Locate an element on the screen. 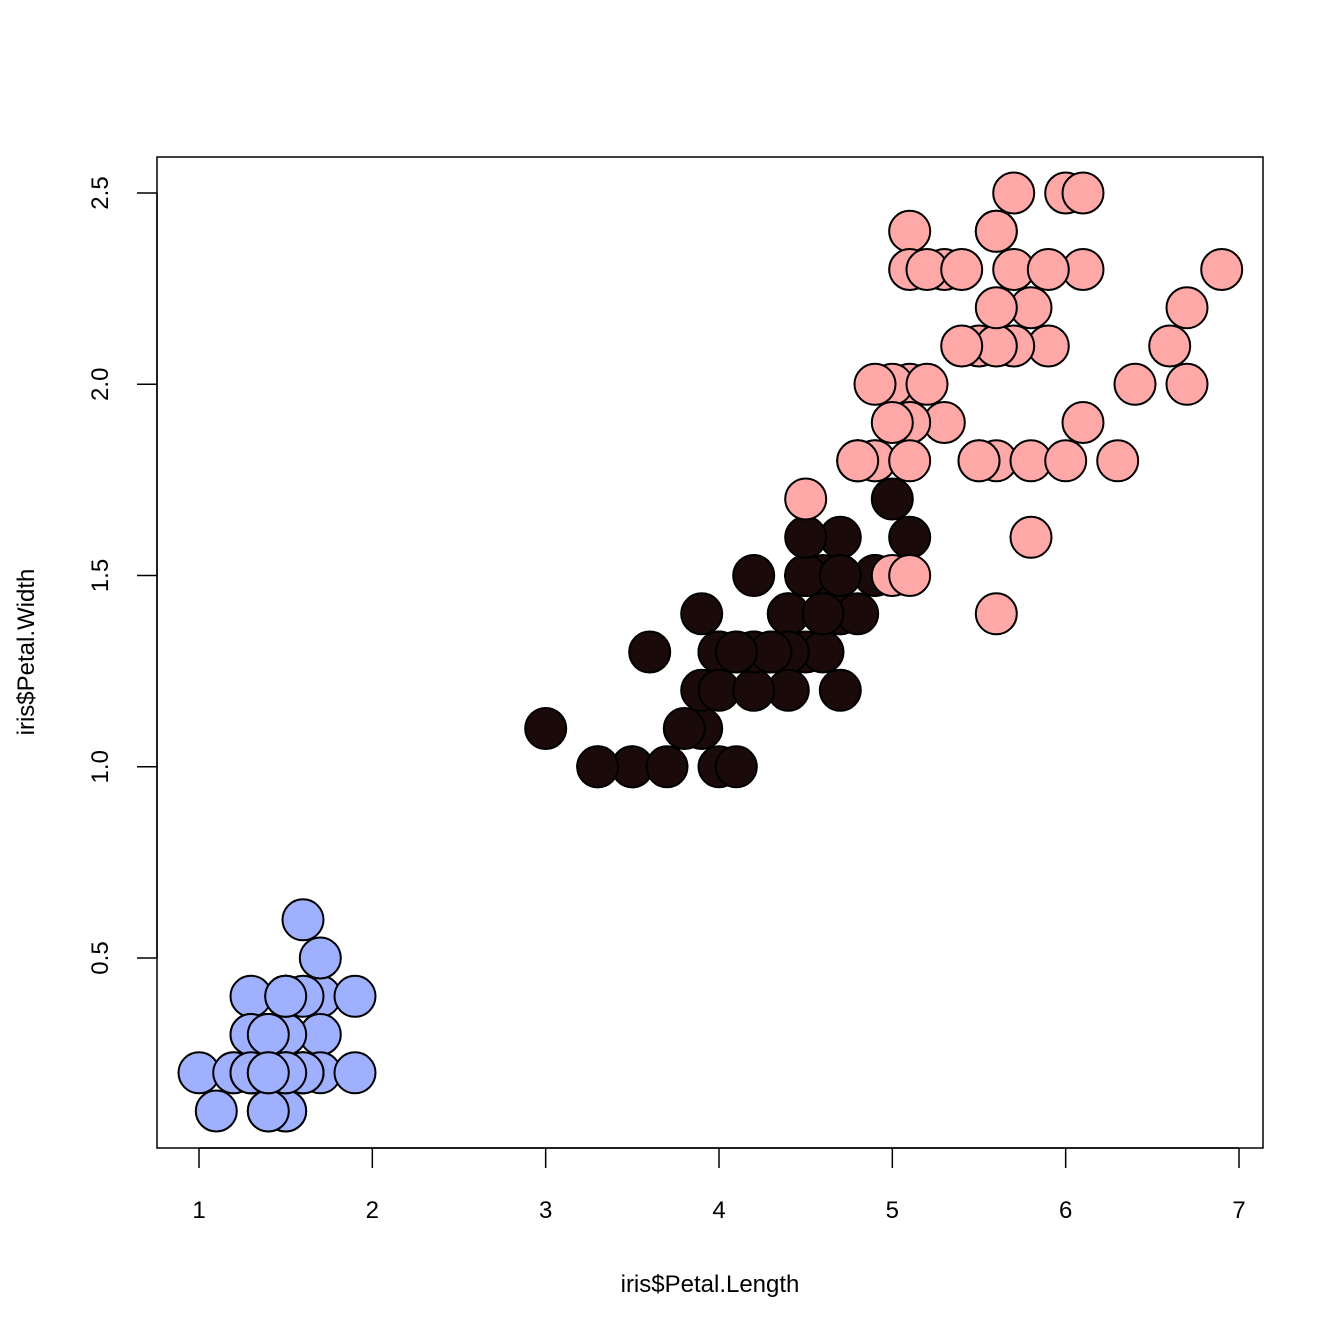  y-axis-title: iris$Petal.Width is located at coordinates (26, 652).